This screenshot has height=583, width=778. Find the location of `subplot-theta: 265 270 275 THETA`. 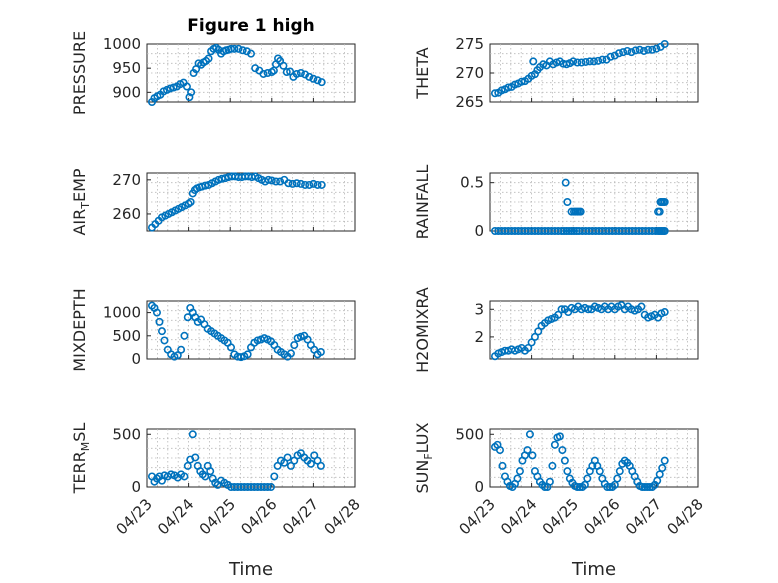

subplot-theta: 265 270 275 THETA is located at coordinates (556, 73).